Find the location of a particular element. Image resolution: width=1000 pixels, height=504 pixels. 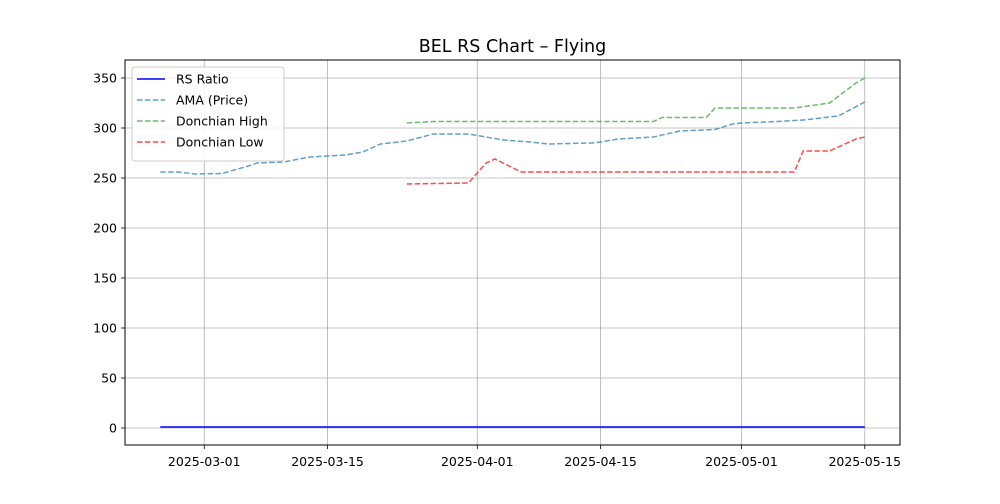

chart-title: BEL RS Chart – Flying is located at coordinates (513, 47).